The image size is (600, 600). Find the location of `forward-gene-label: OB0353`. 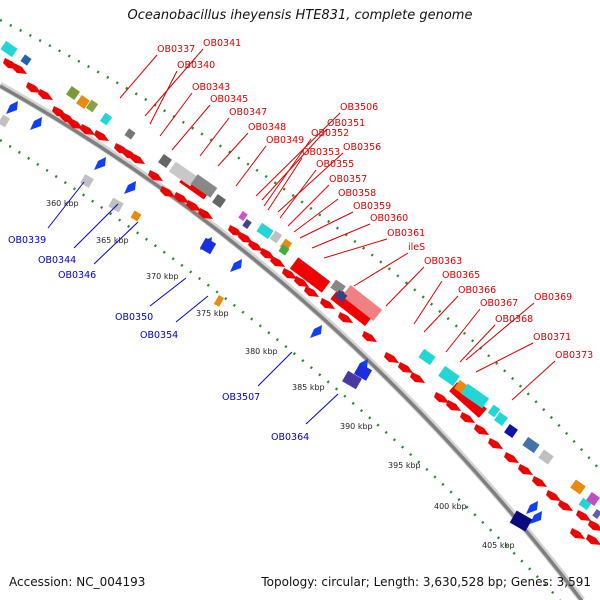

forward-gene-label: OB0353 is located at coordinates (321, 152).